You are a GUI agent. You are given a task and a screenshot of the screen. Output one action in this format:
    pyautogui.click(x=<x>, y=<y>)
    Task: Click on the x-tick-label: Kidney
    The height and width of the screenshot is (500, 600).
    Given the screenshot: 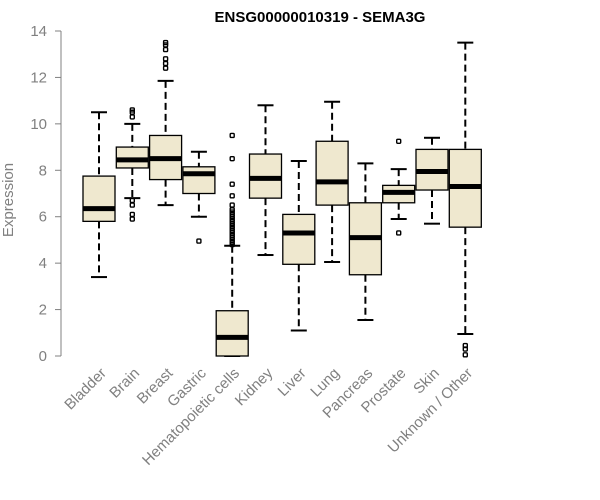 What is the action you would take?
    pyautogui.click(x=254, y=386)
    